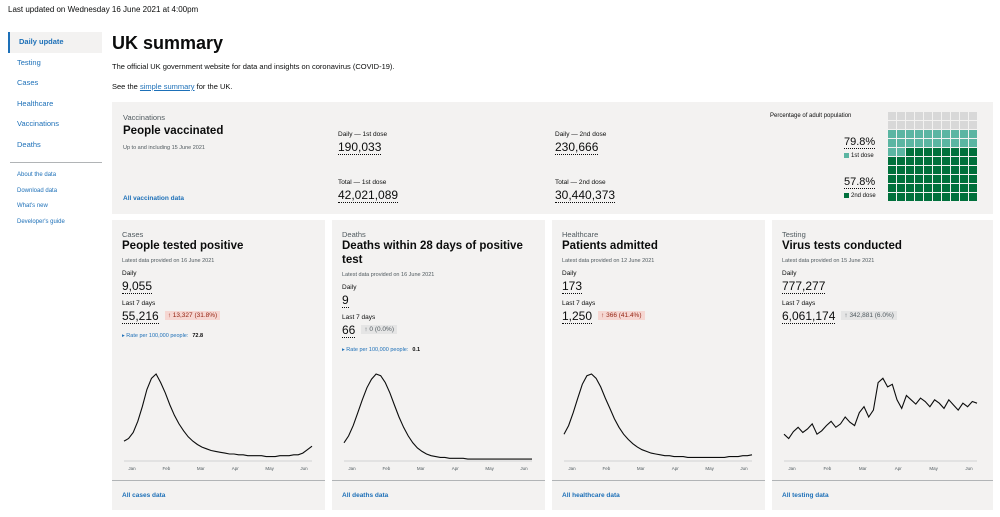  I want to click on total-second-dose: Total — 2nd dose 30,440,373, so click(585, 191).